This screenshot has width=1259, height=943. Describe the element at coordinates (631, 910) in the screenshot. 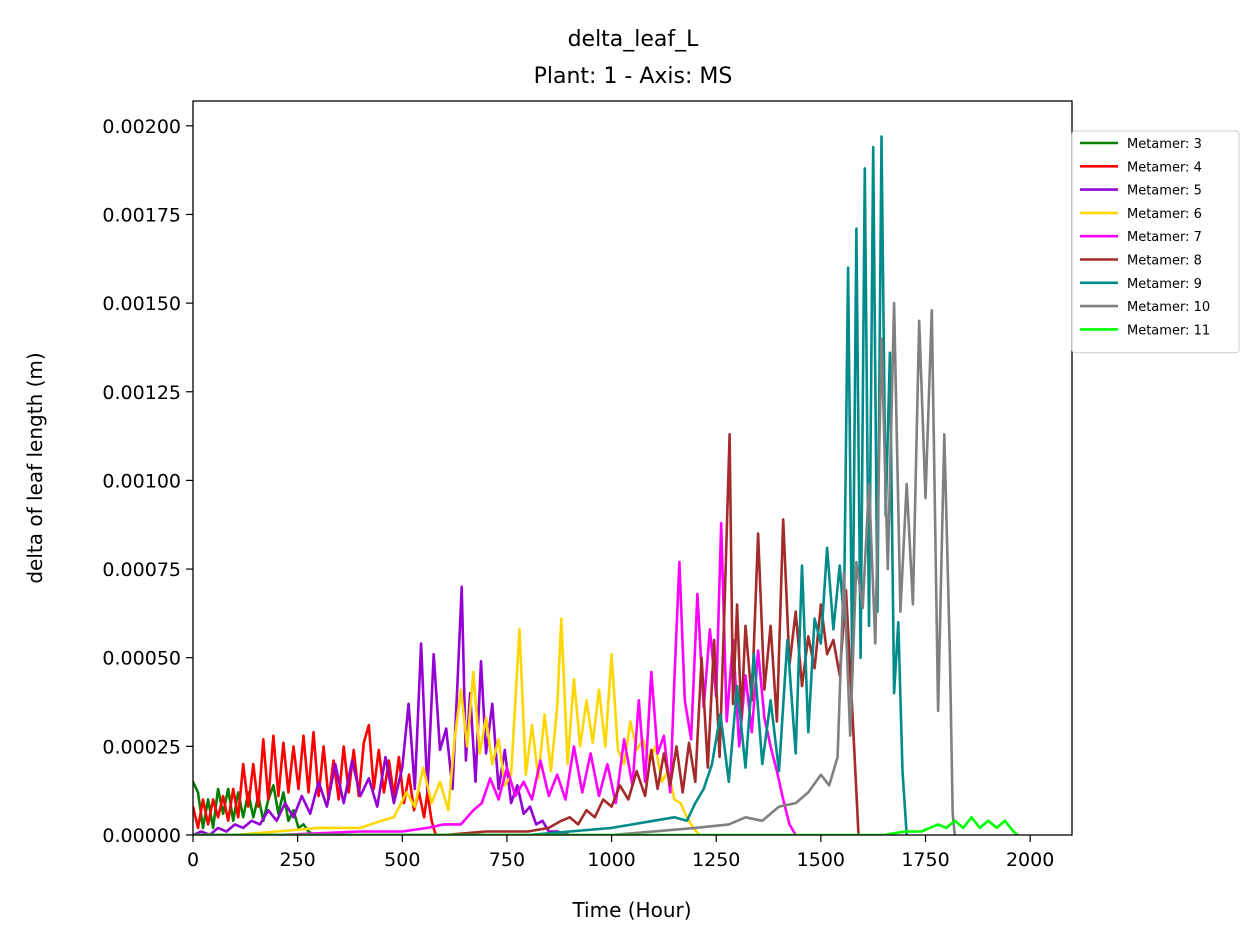

I see `x-axis-label: Time (Hour)` at that location.